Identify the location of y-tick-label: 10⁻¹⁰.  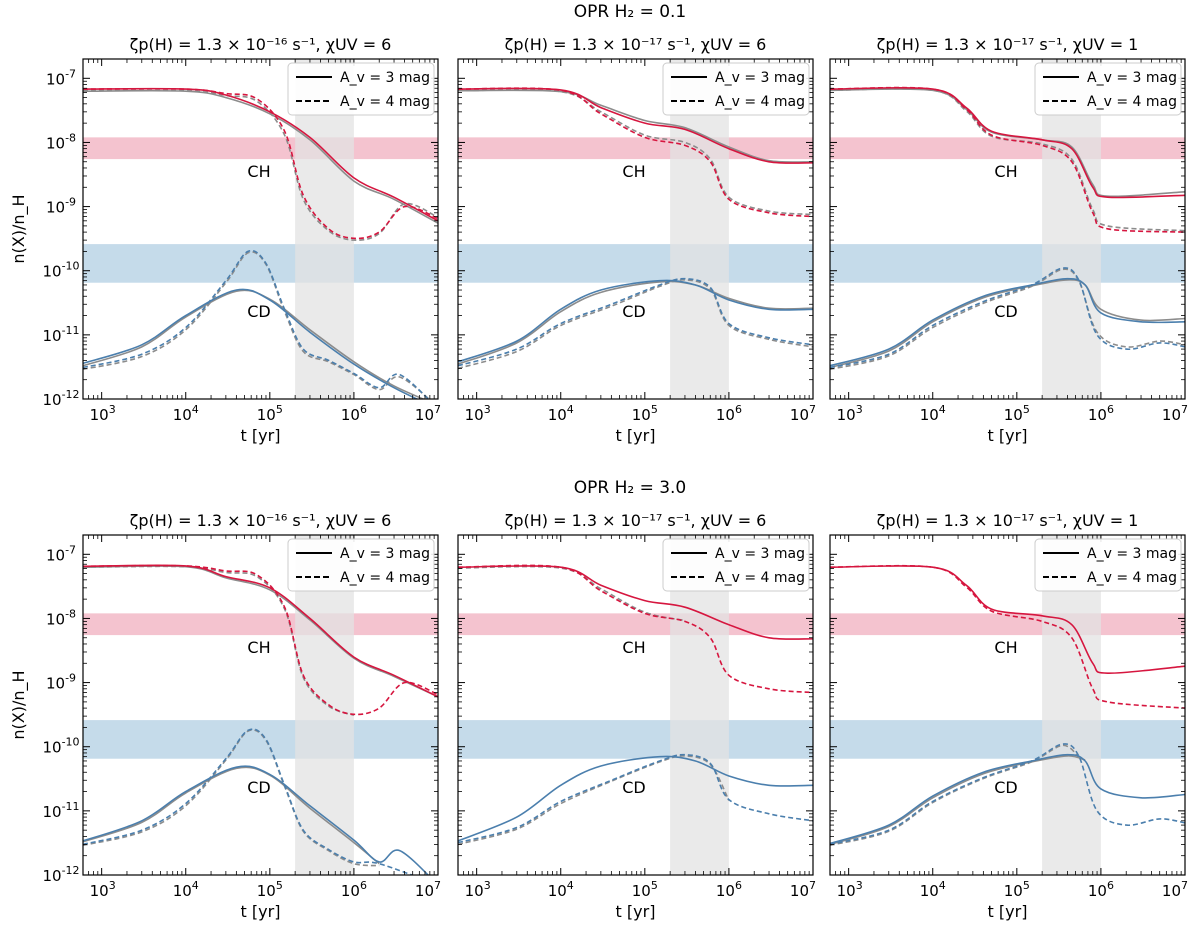
(60, 746).